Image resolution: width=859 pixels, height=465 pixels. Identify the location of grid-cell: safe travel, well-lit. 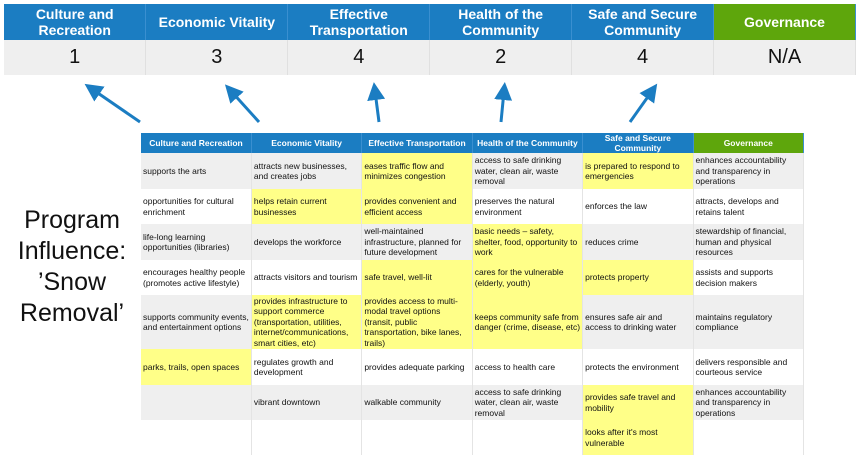
(417, 277).